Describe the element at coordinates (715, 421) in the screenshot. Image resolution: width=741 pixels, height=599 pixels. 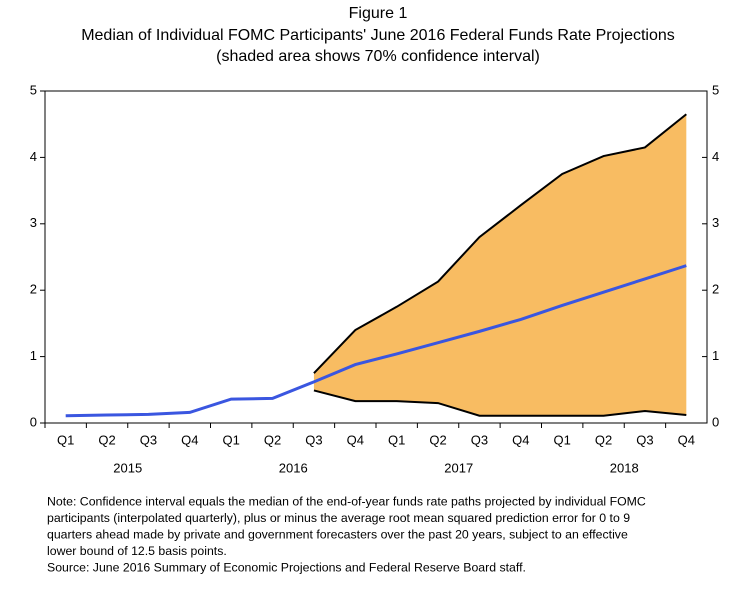
I see `y2-tick-label: 0` at that location.